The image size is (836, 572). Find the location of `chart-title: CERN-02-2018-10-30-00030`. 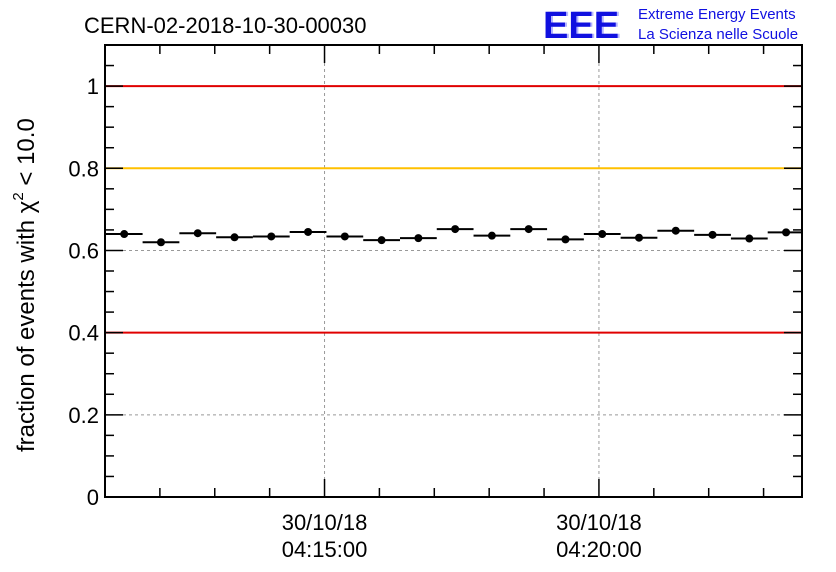

chart-title: CERN-02-2018-10-30-00030 is located at coordinates (225, 25).